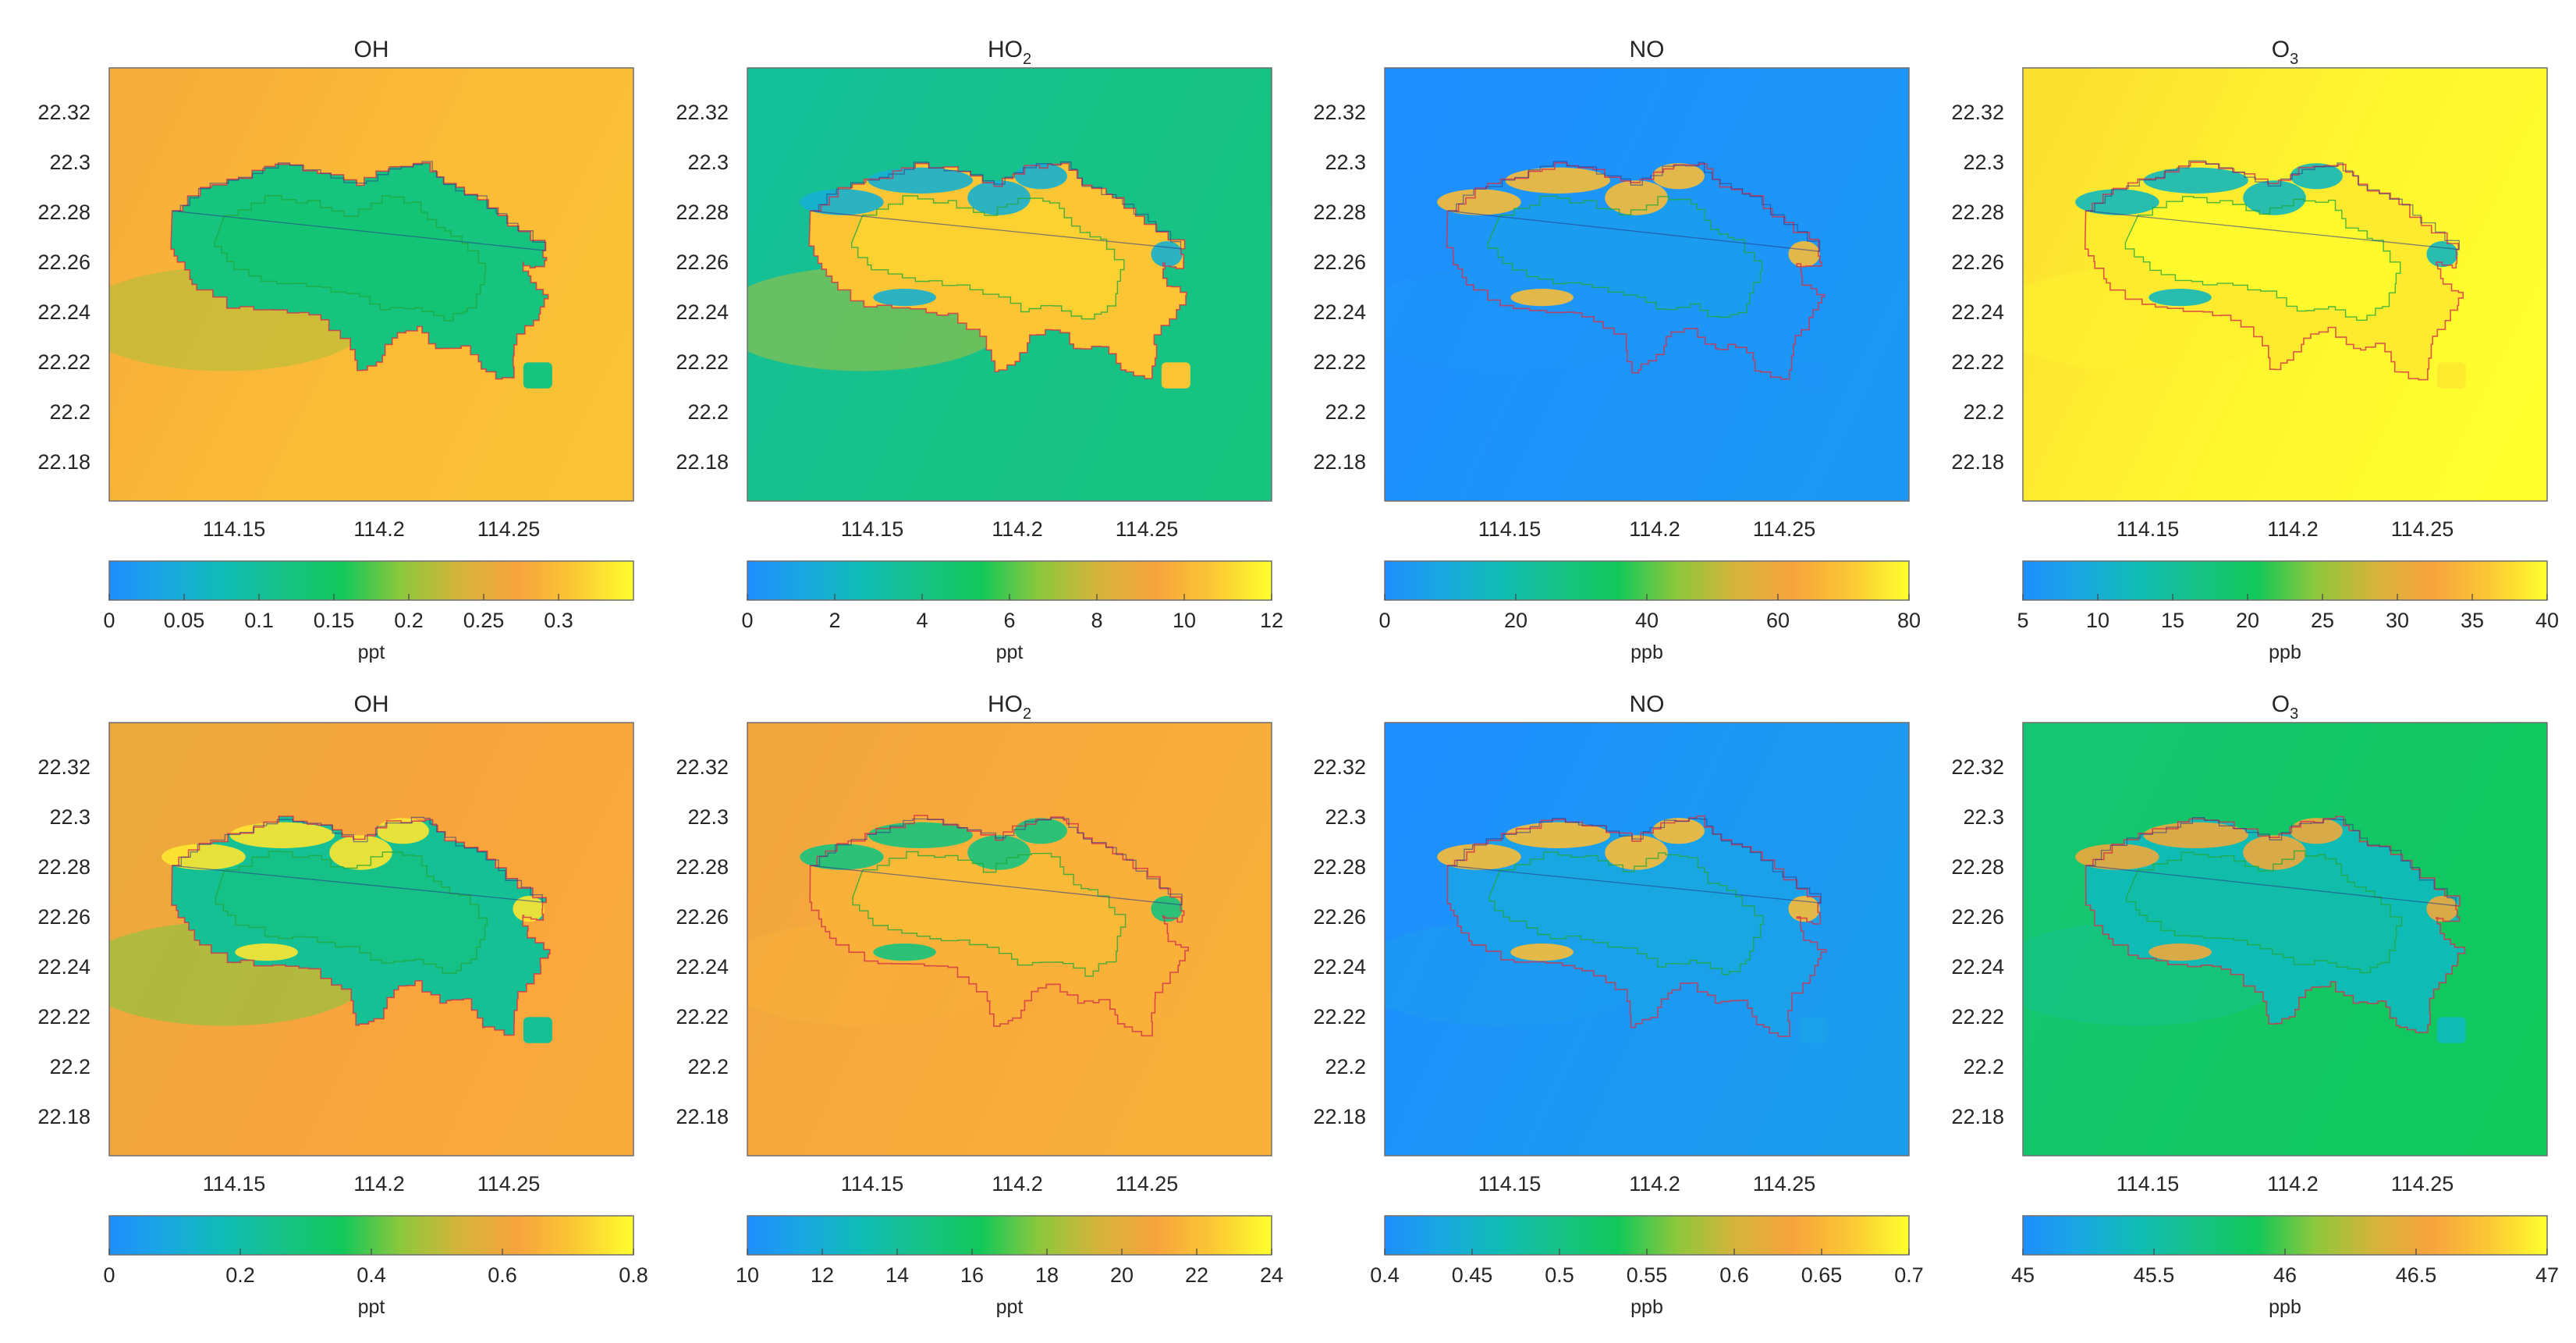  Describe the element at coordinates (558, 620) in the screenshot. I see `colorbar-tick-label: 0.3` at that location.